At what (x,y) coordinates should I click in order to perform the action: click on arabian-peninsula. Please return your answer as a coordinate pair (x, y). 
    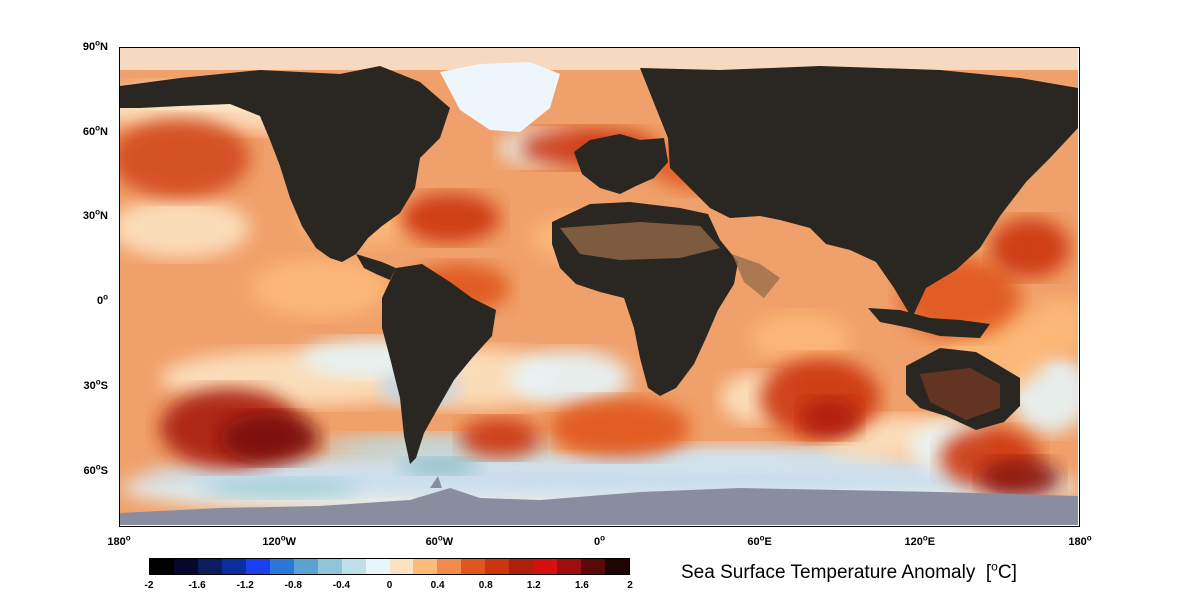
    Looking at the image, I should click on (756, 276).